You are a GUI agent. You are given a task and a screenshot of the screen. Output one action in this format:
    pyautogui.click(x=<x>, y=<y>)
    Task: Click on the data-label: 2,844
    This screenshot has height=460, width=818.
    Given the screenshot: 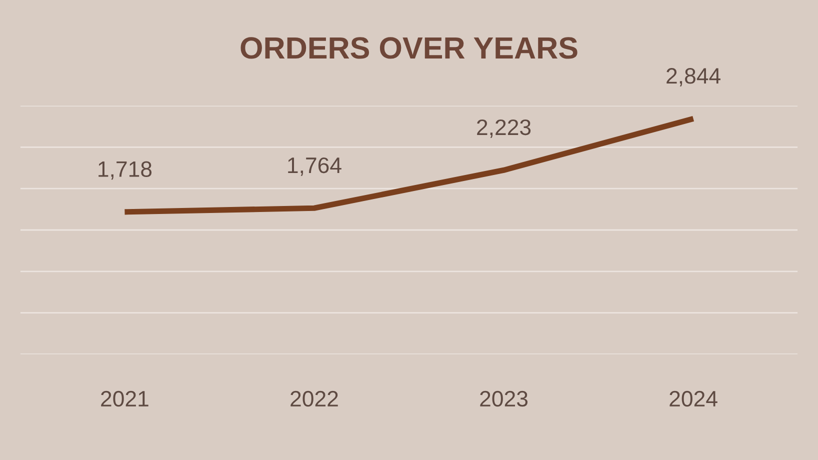 What is the action you would take?
    pyautogui.click(x=693, y=77)
    